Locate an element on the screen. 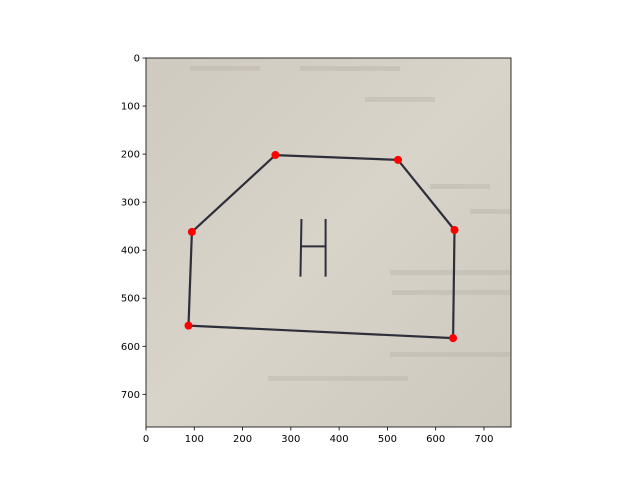  drawn-letter-h is located at coordinates (313, 247).